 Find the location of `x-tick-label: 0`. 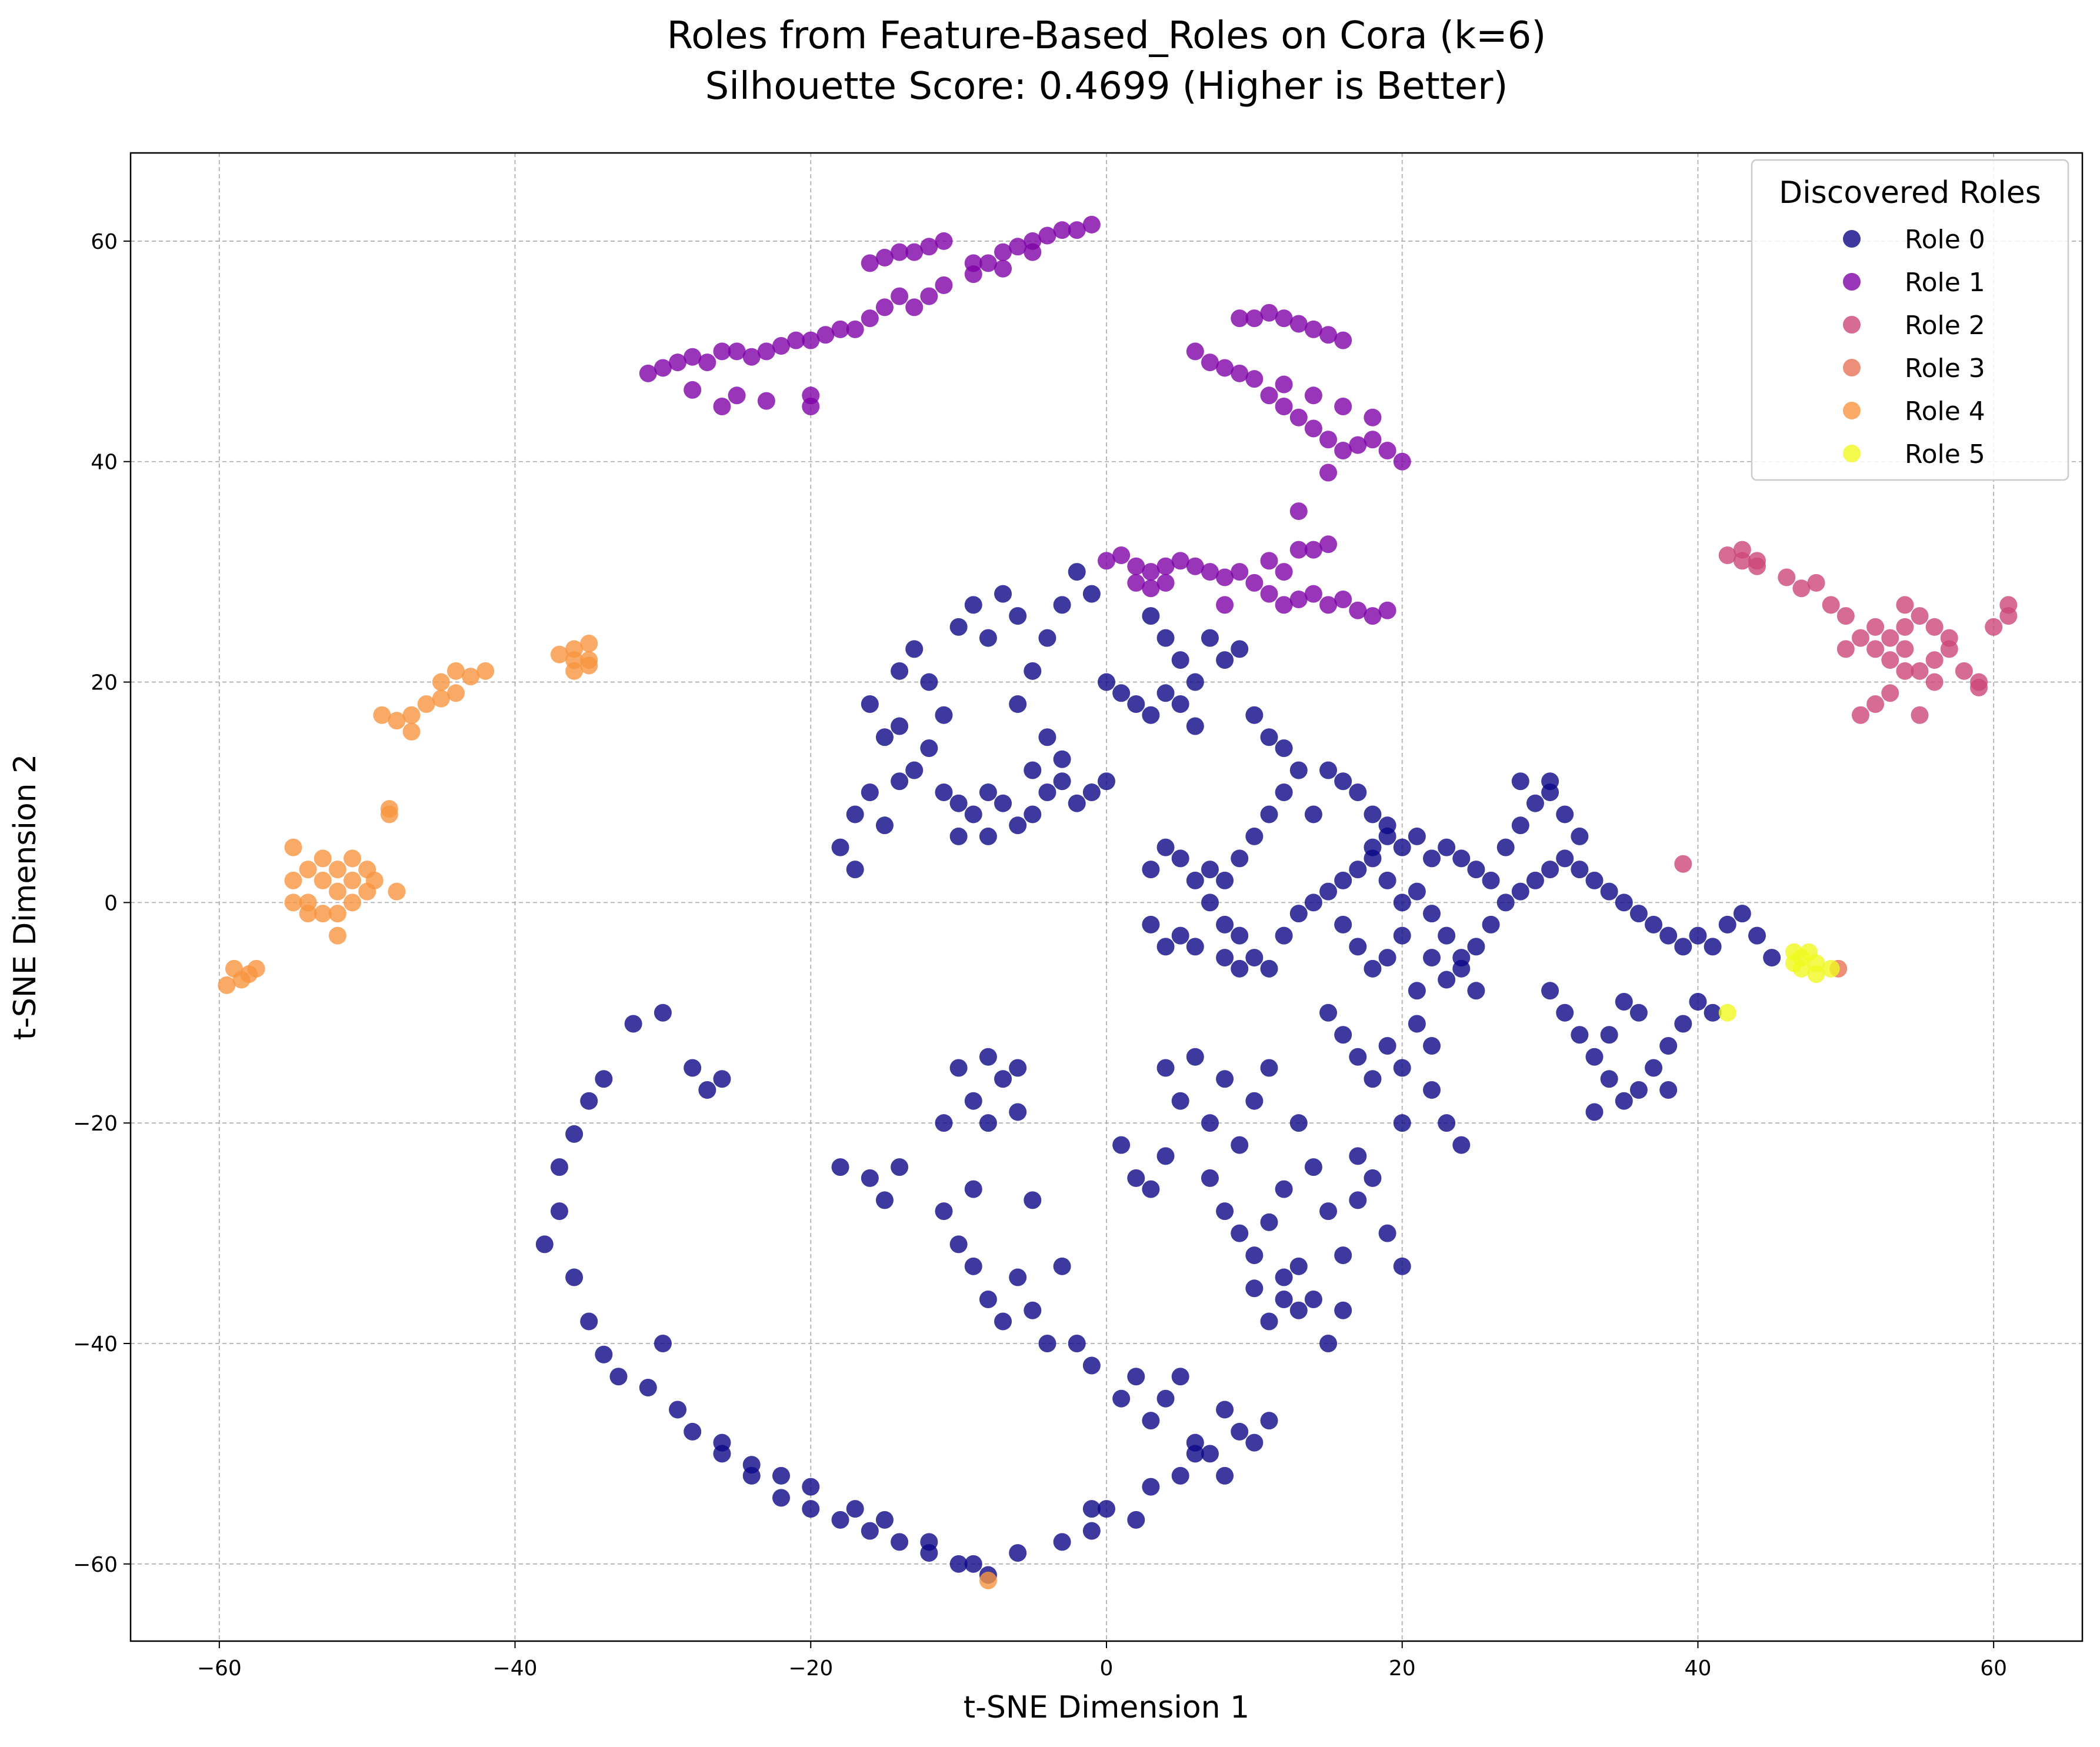

x-tick-label: 0 is located at coordinates (1107, 1668).